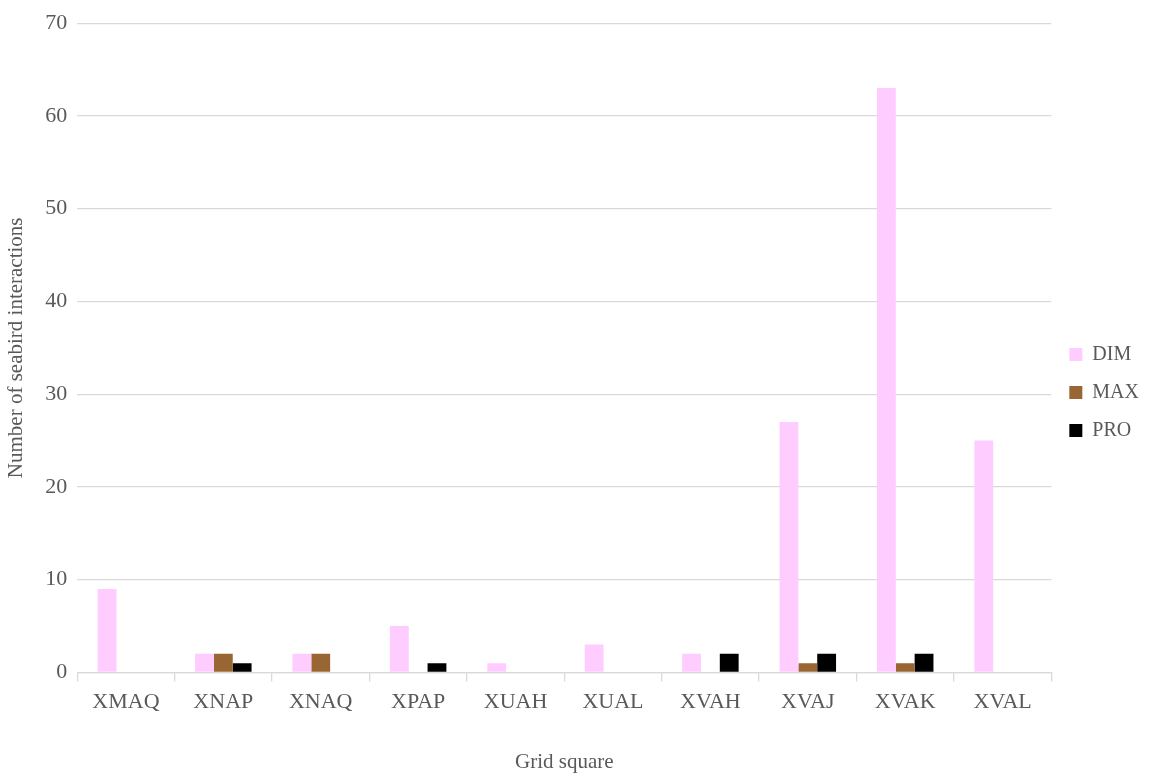 The image size is (1155, 779). I want to click on x-tick-label: XUAH, so click(515, 701).